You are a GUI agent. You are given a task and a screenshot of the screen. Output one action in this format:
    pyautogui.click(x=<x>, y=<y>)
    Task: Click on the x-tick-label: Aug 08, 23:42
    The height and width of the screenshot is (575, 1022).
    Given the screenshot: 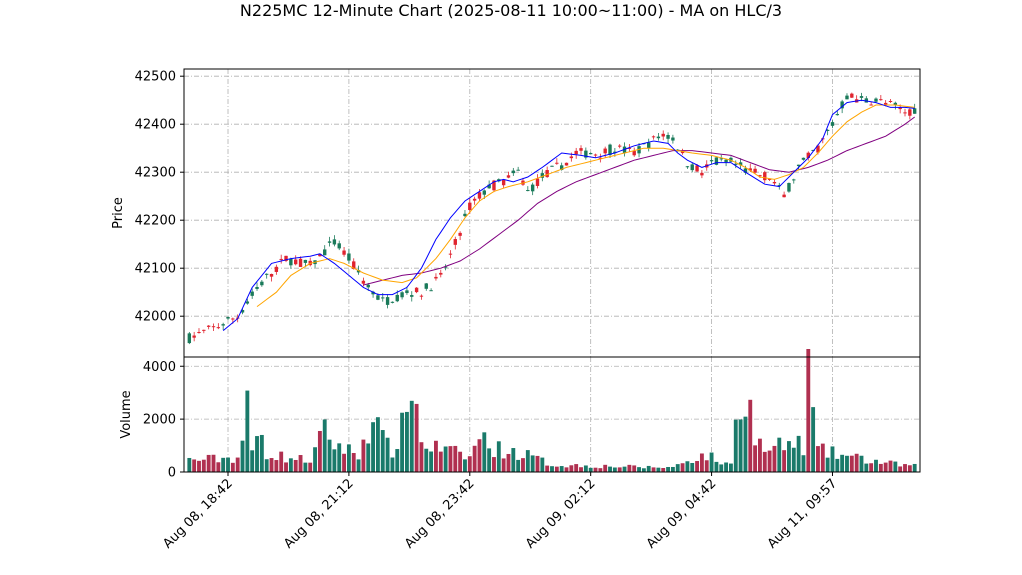 What is the action you would take?
    pyautogui.click(x=440, y=514)
    